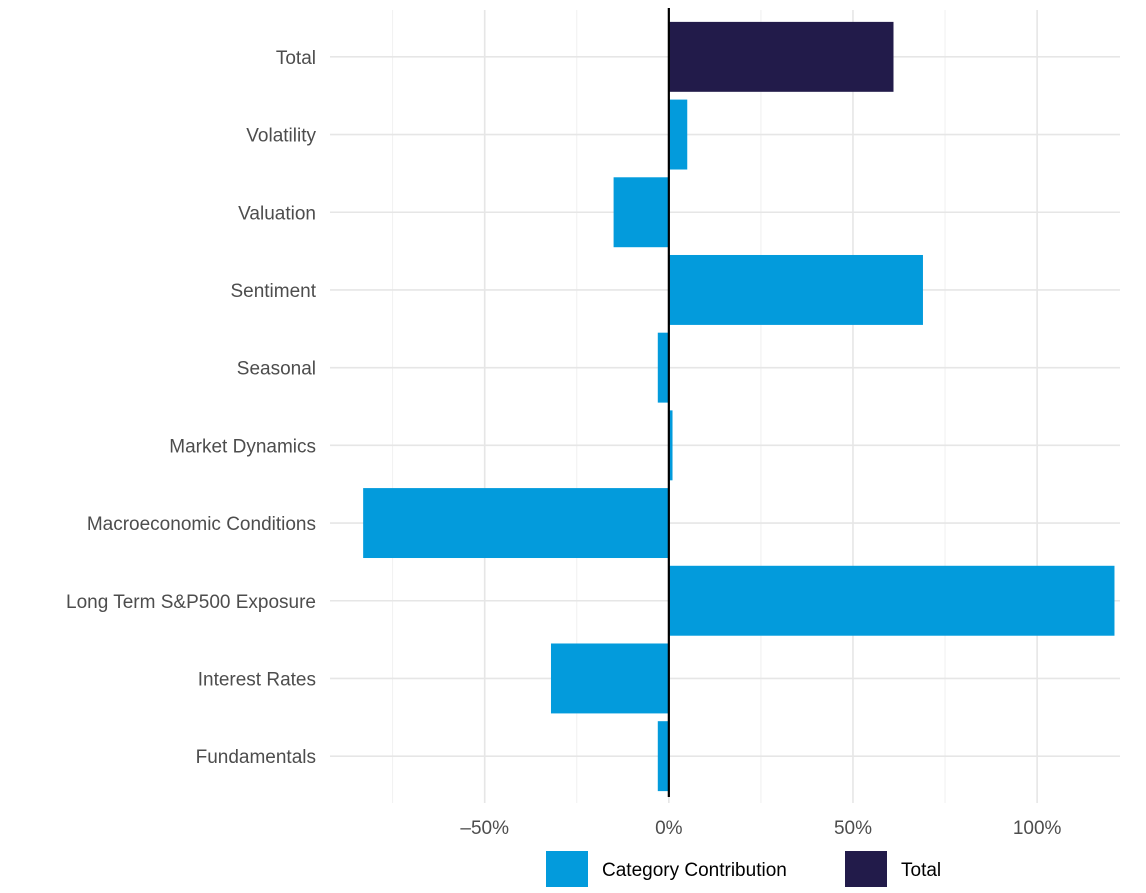  Describe the element at coordinates (516, 523) in the screenshot. I see `bar-macroeconomic-conditions` at that location.